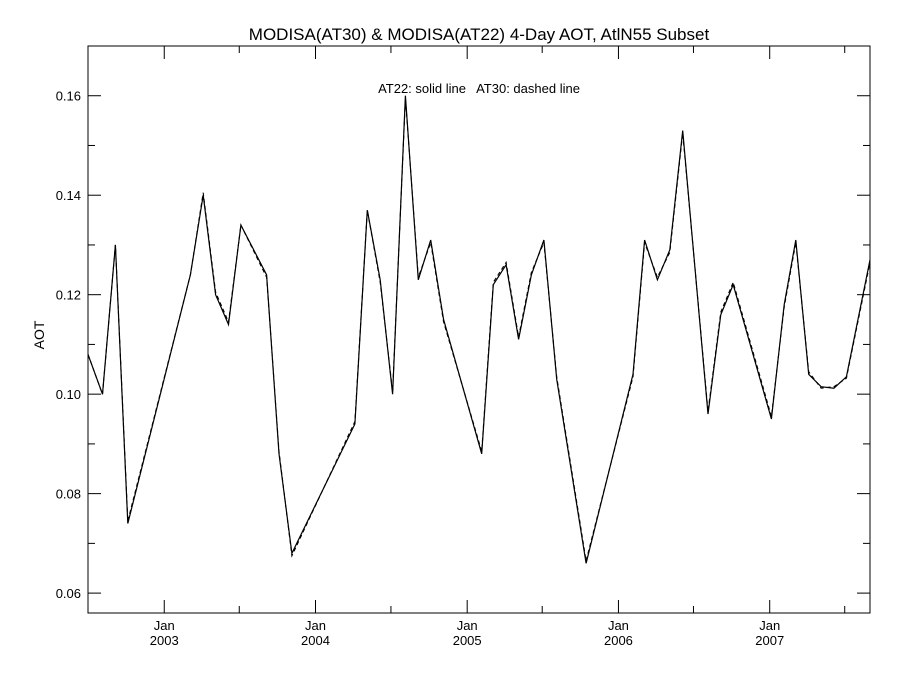 This screenshot has width=900, height=680. Describe the element at coordinates (164, 640) in the screenshot. I see `x-tick-year-label: 2003` at that location.